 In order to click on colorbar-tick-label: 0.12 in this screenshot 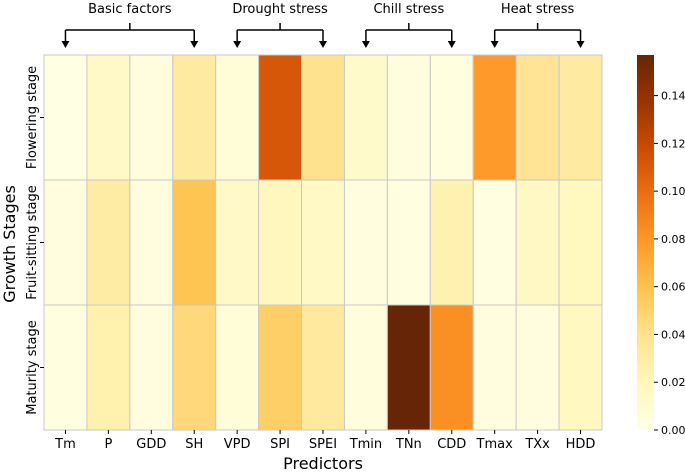, I will do `click(673, 143)`.